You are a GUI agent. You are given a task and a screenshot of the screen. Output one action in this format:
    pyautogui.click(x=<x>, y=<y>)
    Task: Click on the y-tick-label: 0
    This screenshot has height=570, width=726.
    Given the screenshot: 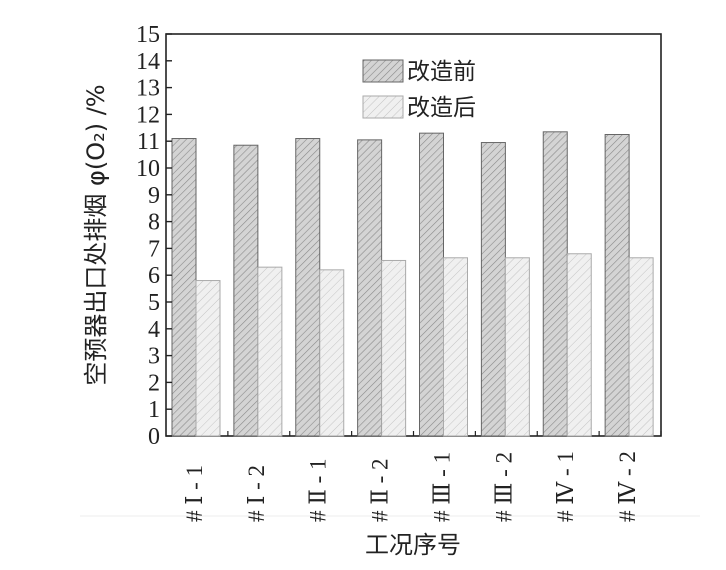 What is the action you would take?
    pyautogui.click(x=154, y=437)
    